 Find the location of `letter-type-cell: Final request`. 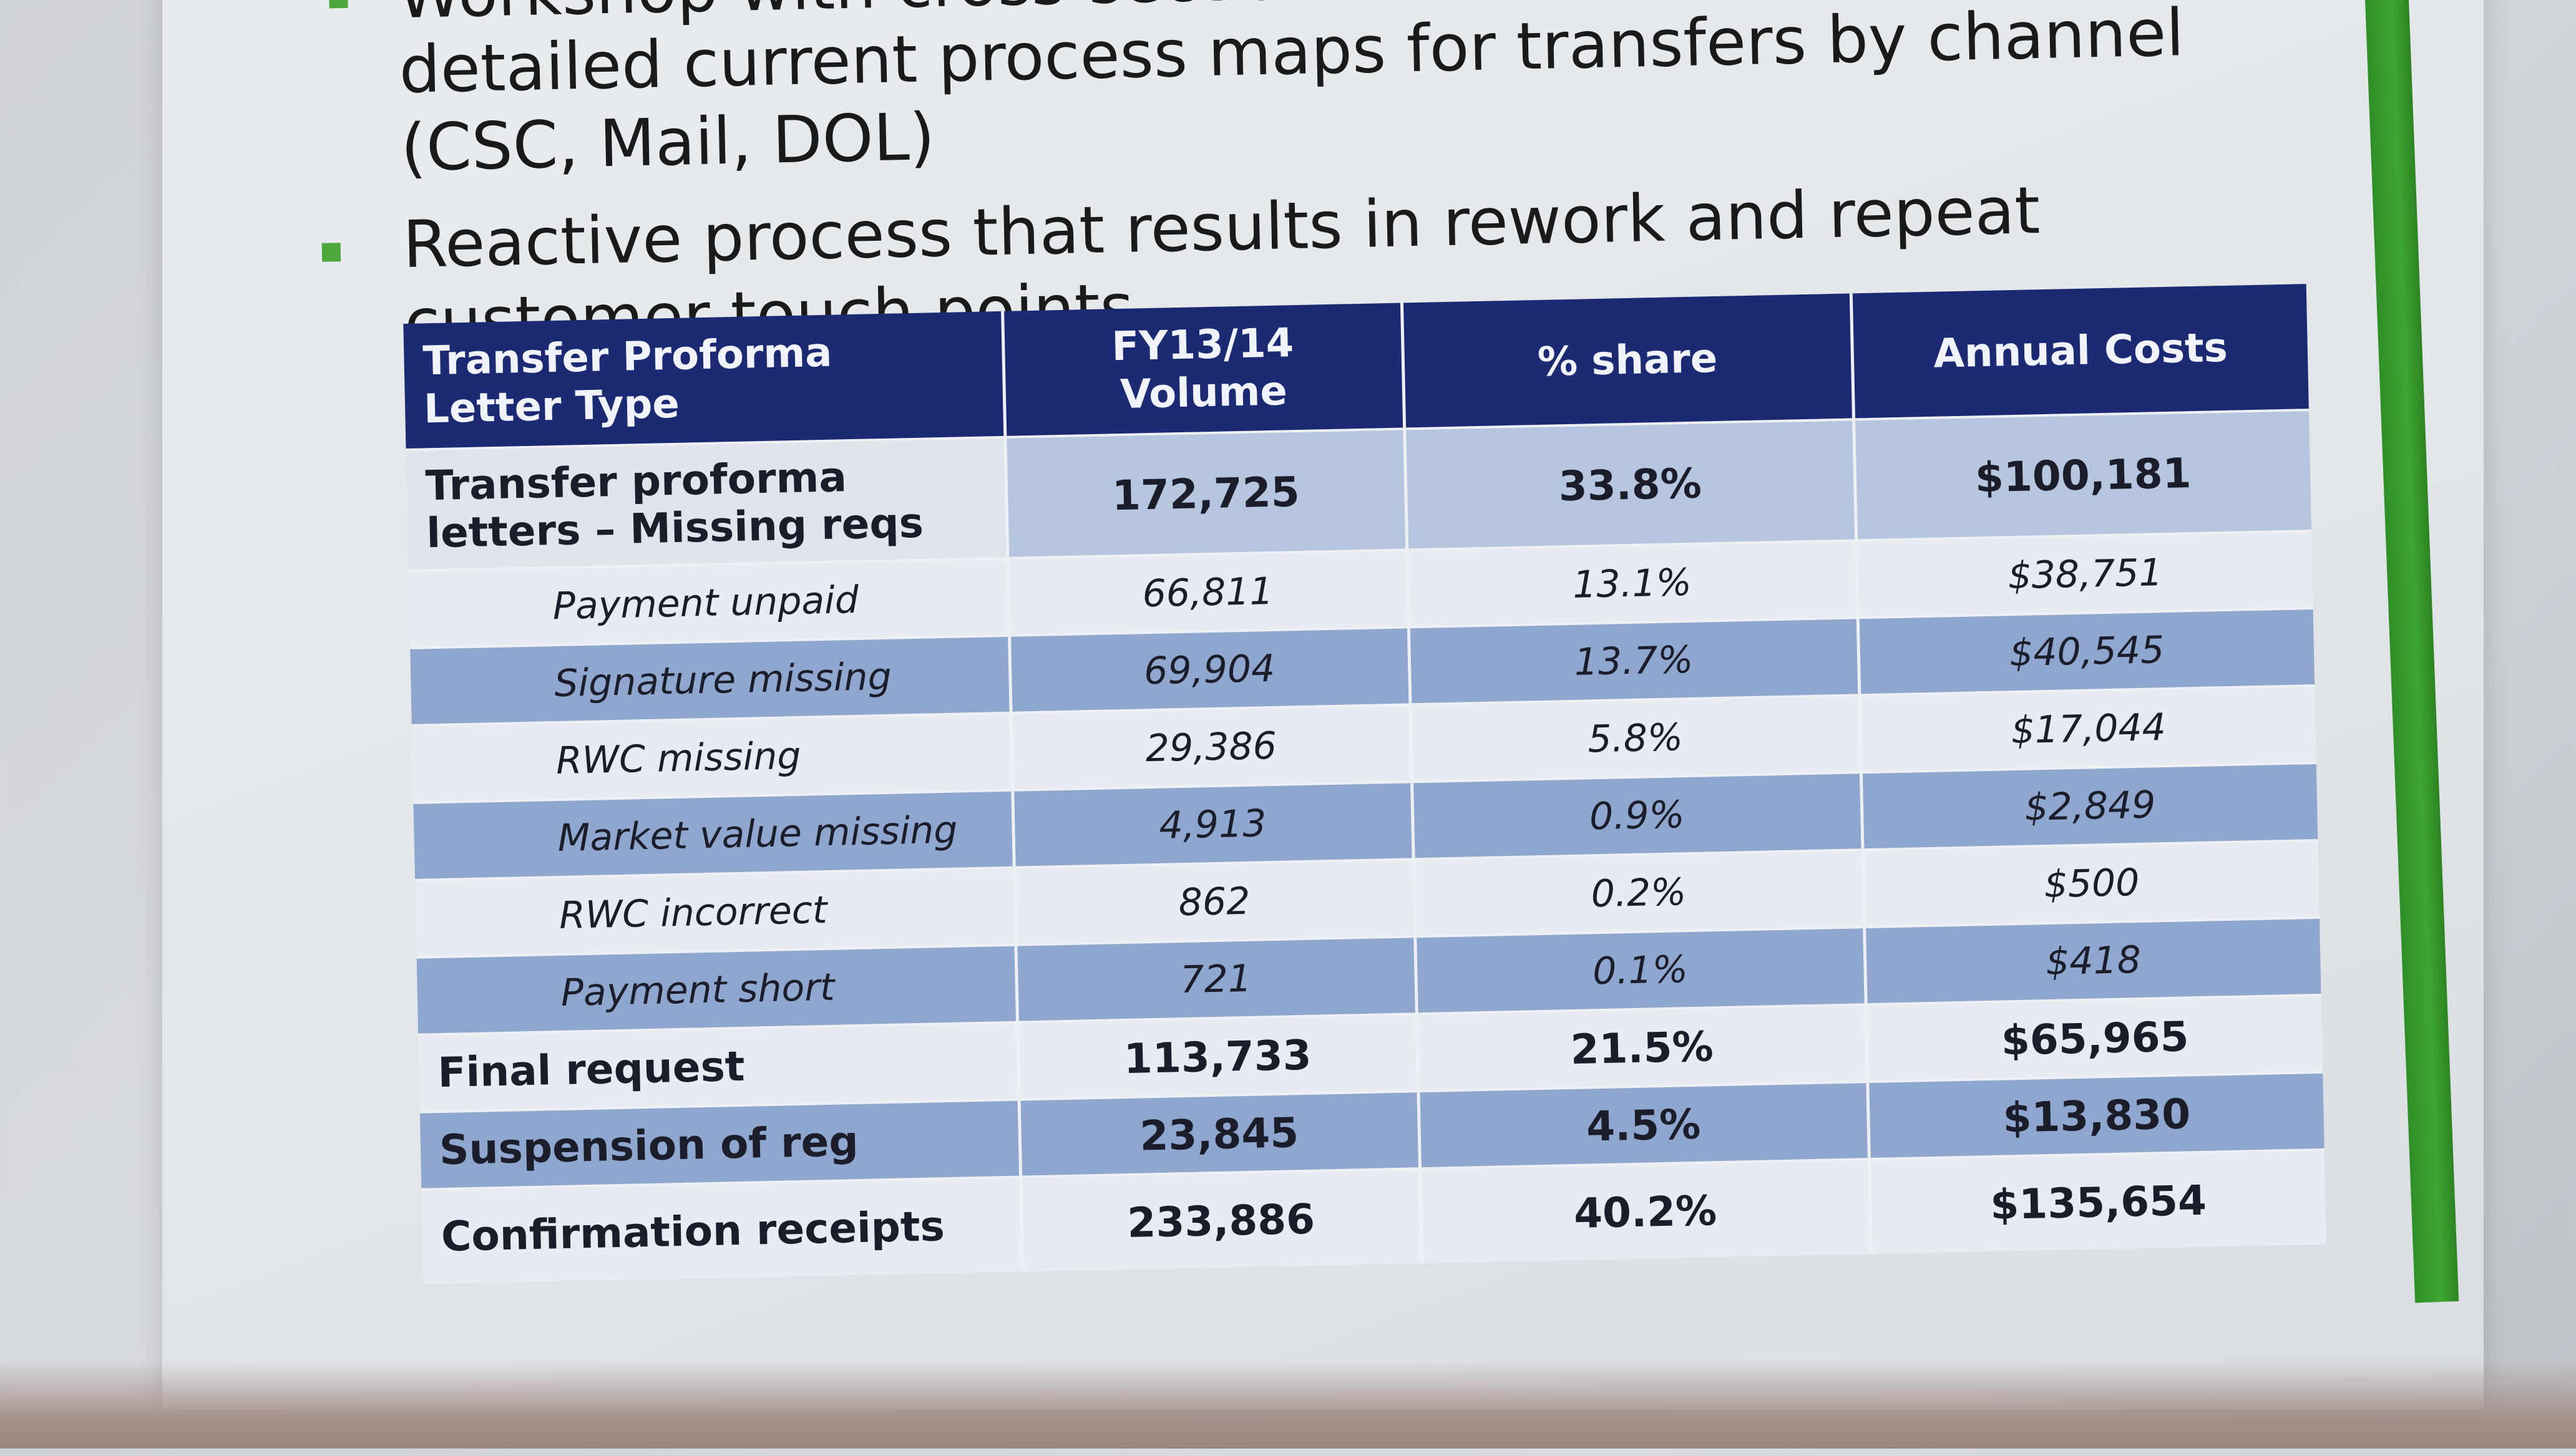

letter-type-cell: Final request is located at coordinates (718, 1067).